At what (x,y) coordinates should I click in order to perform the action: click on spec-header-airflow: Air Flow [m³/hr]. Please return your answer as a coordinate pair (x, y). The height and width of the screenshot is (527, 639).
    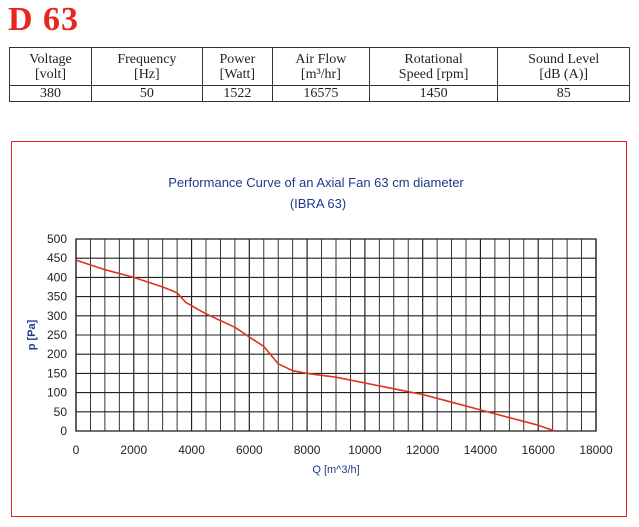
    Looking at the image, I should click on (321, 66).